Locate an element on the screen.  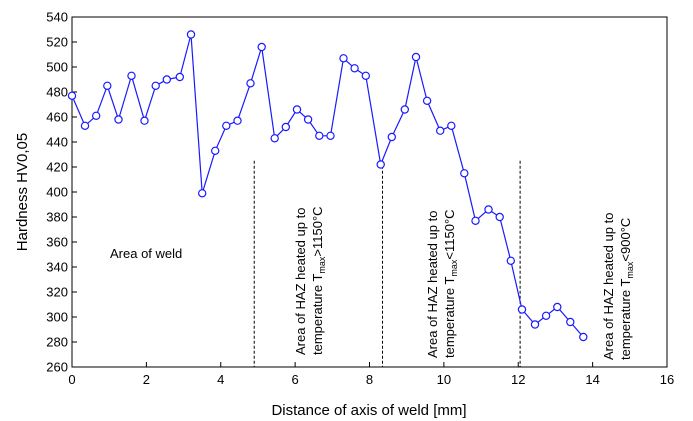
y-tick-label: 480 is located at coordinates (57, 92).